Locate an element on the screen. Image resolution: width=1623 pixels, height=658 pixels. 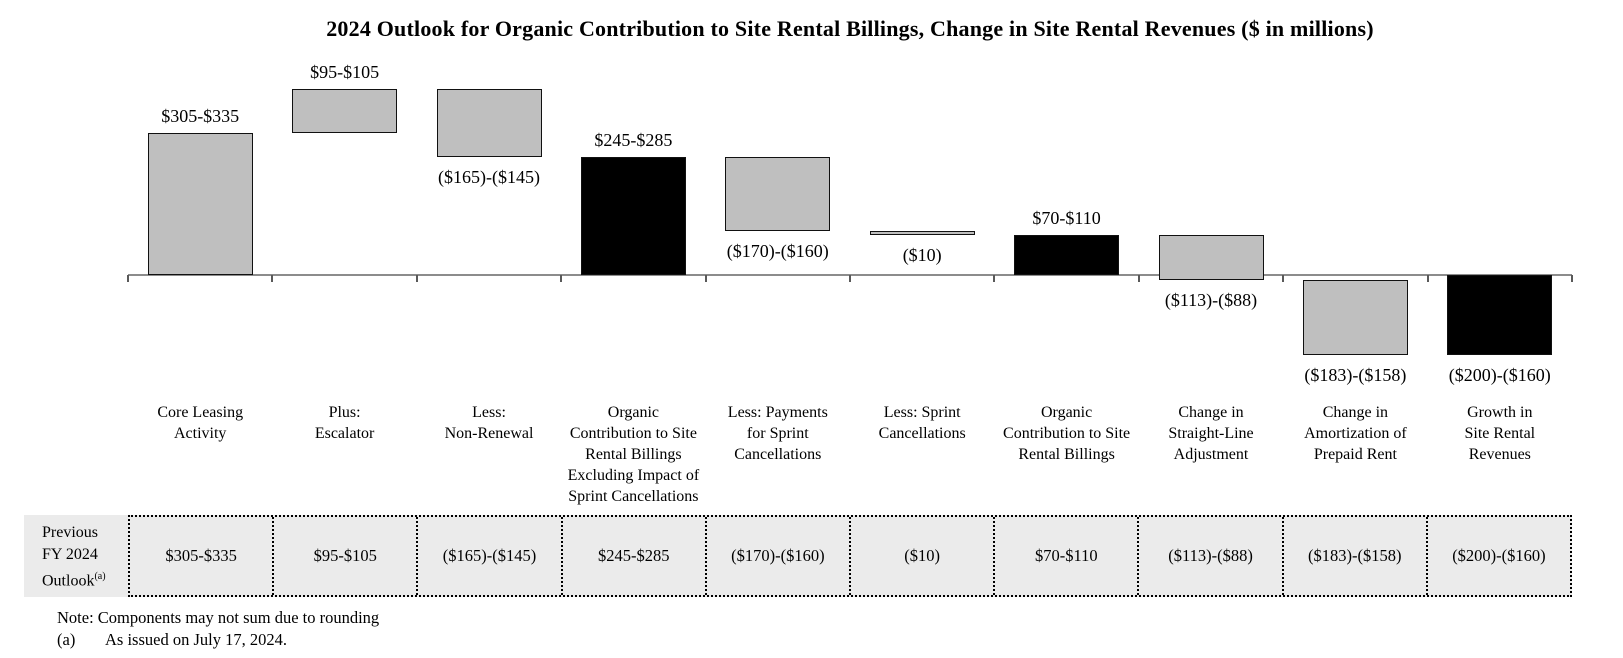
footnote-text: As issued on July 17, 2024. is located at coordinates (196, 639).